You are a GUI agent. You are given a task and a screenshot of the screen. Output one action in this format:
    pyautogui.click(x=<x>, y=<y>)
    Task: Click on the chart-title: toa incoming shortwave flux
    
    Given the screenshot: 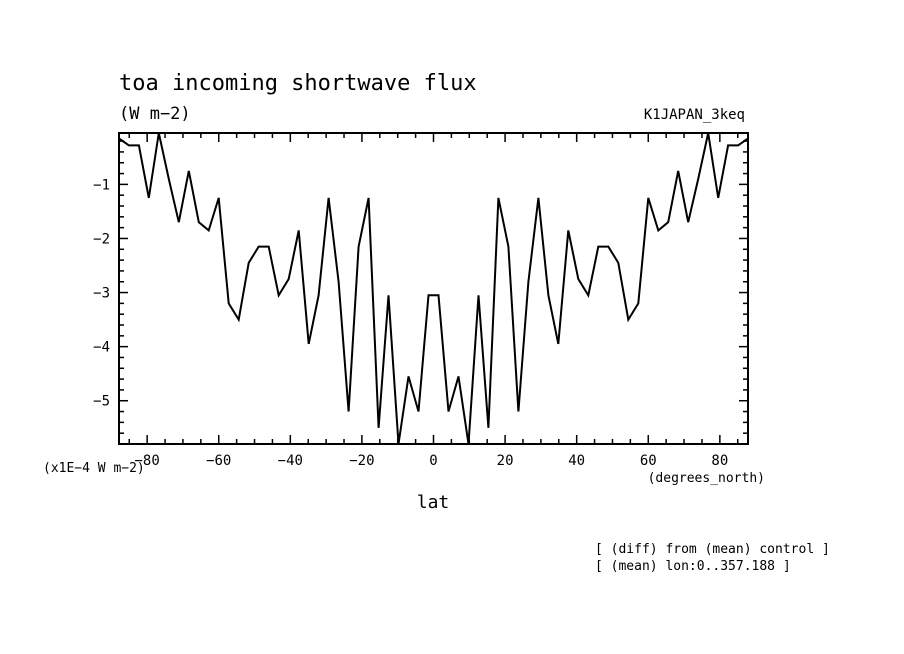 What is the action you would take?
    pyautogui.click(x=298, y=83)
    